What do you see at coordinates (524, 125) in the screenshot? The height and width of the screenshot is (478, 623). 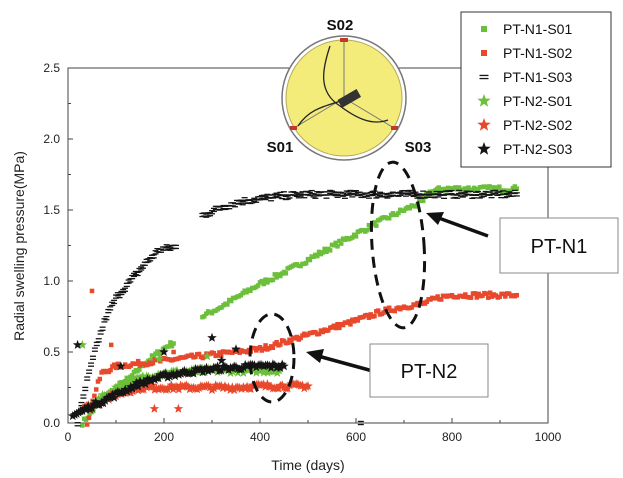 I see `legend-item-pt-n2-s02: PT-N2-S02` at bounding box center [524, 125].